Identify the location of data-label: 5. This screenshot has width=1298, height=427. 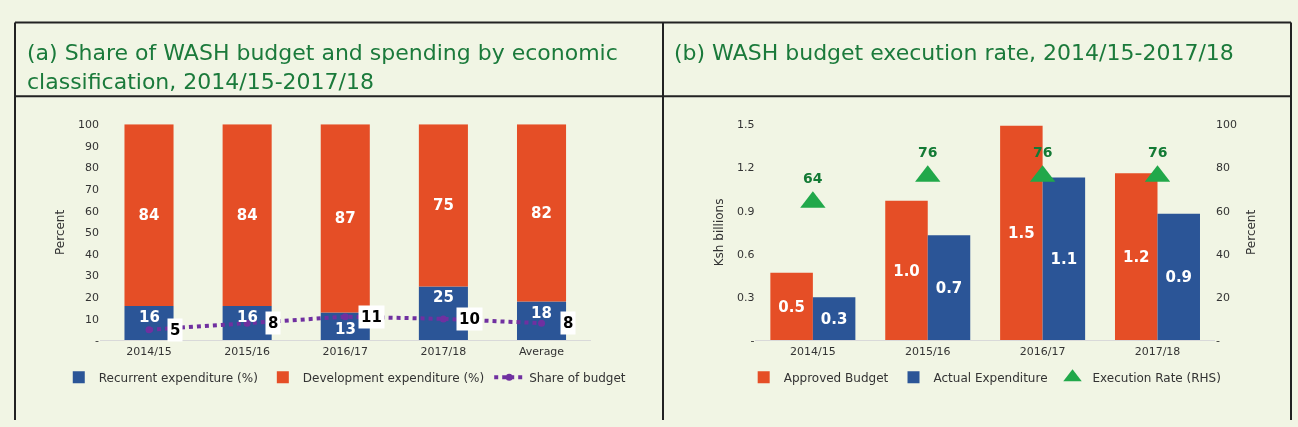
(175, 330).